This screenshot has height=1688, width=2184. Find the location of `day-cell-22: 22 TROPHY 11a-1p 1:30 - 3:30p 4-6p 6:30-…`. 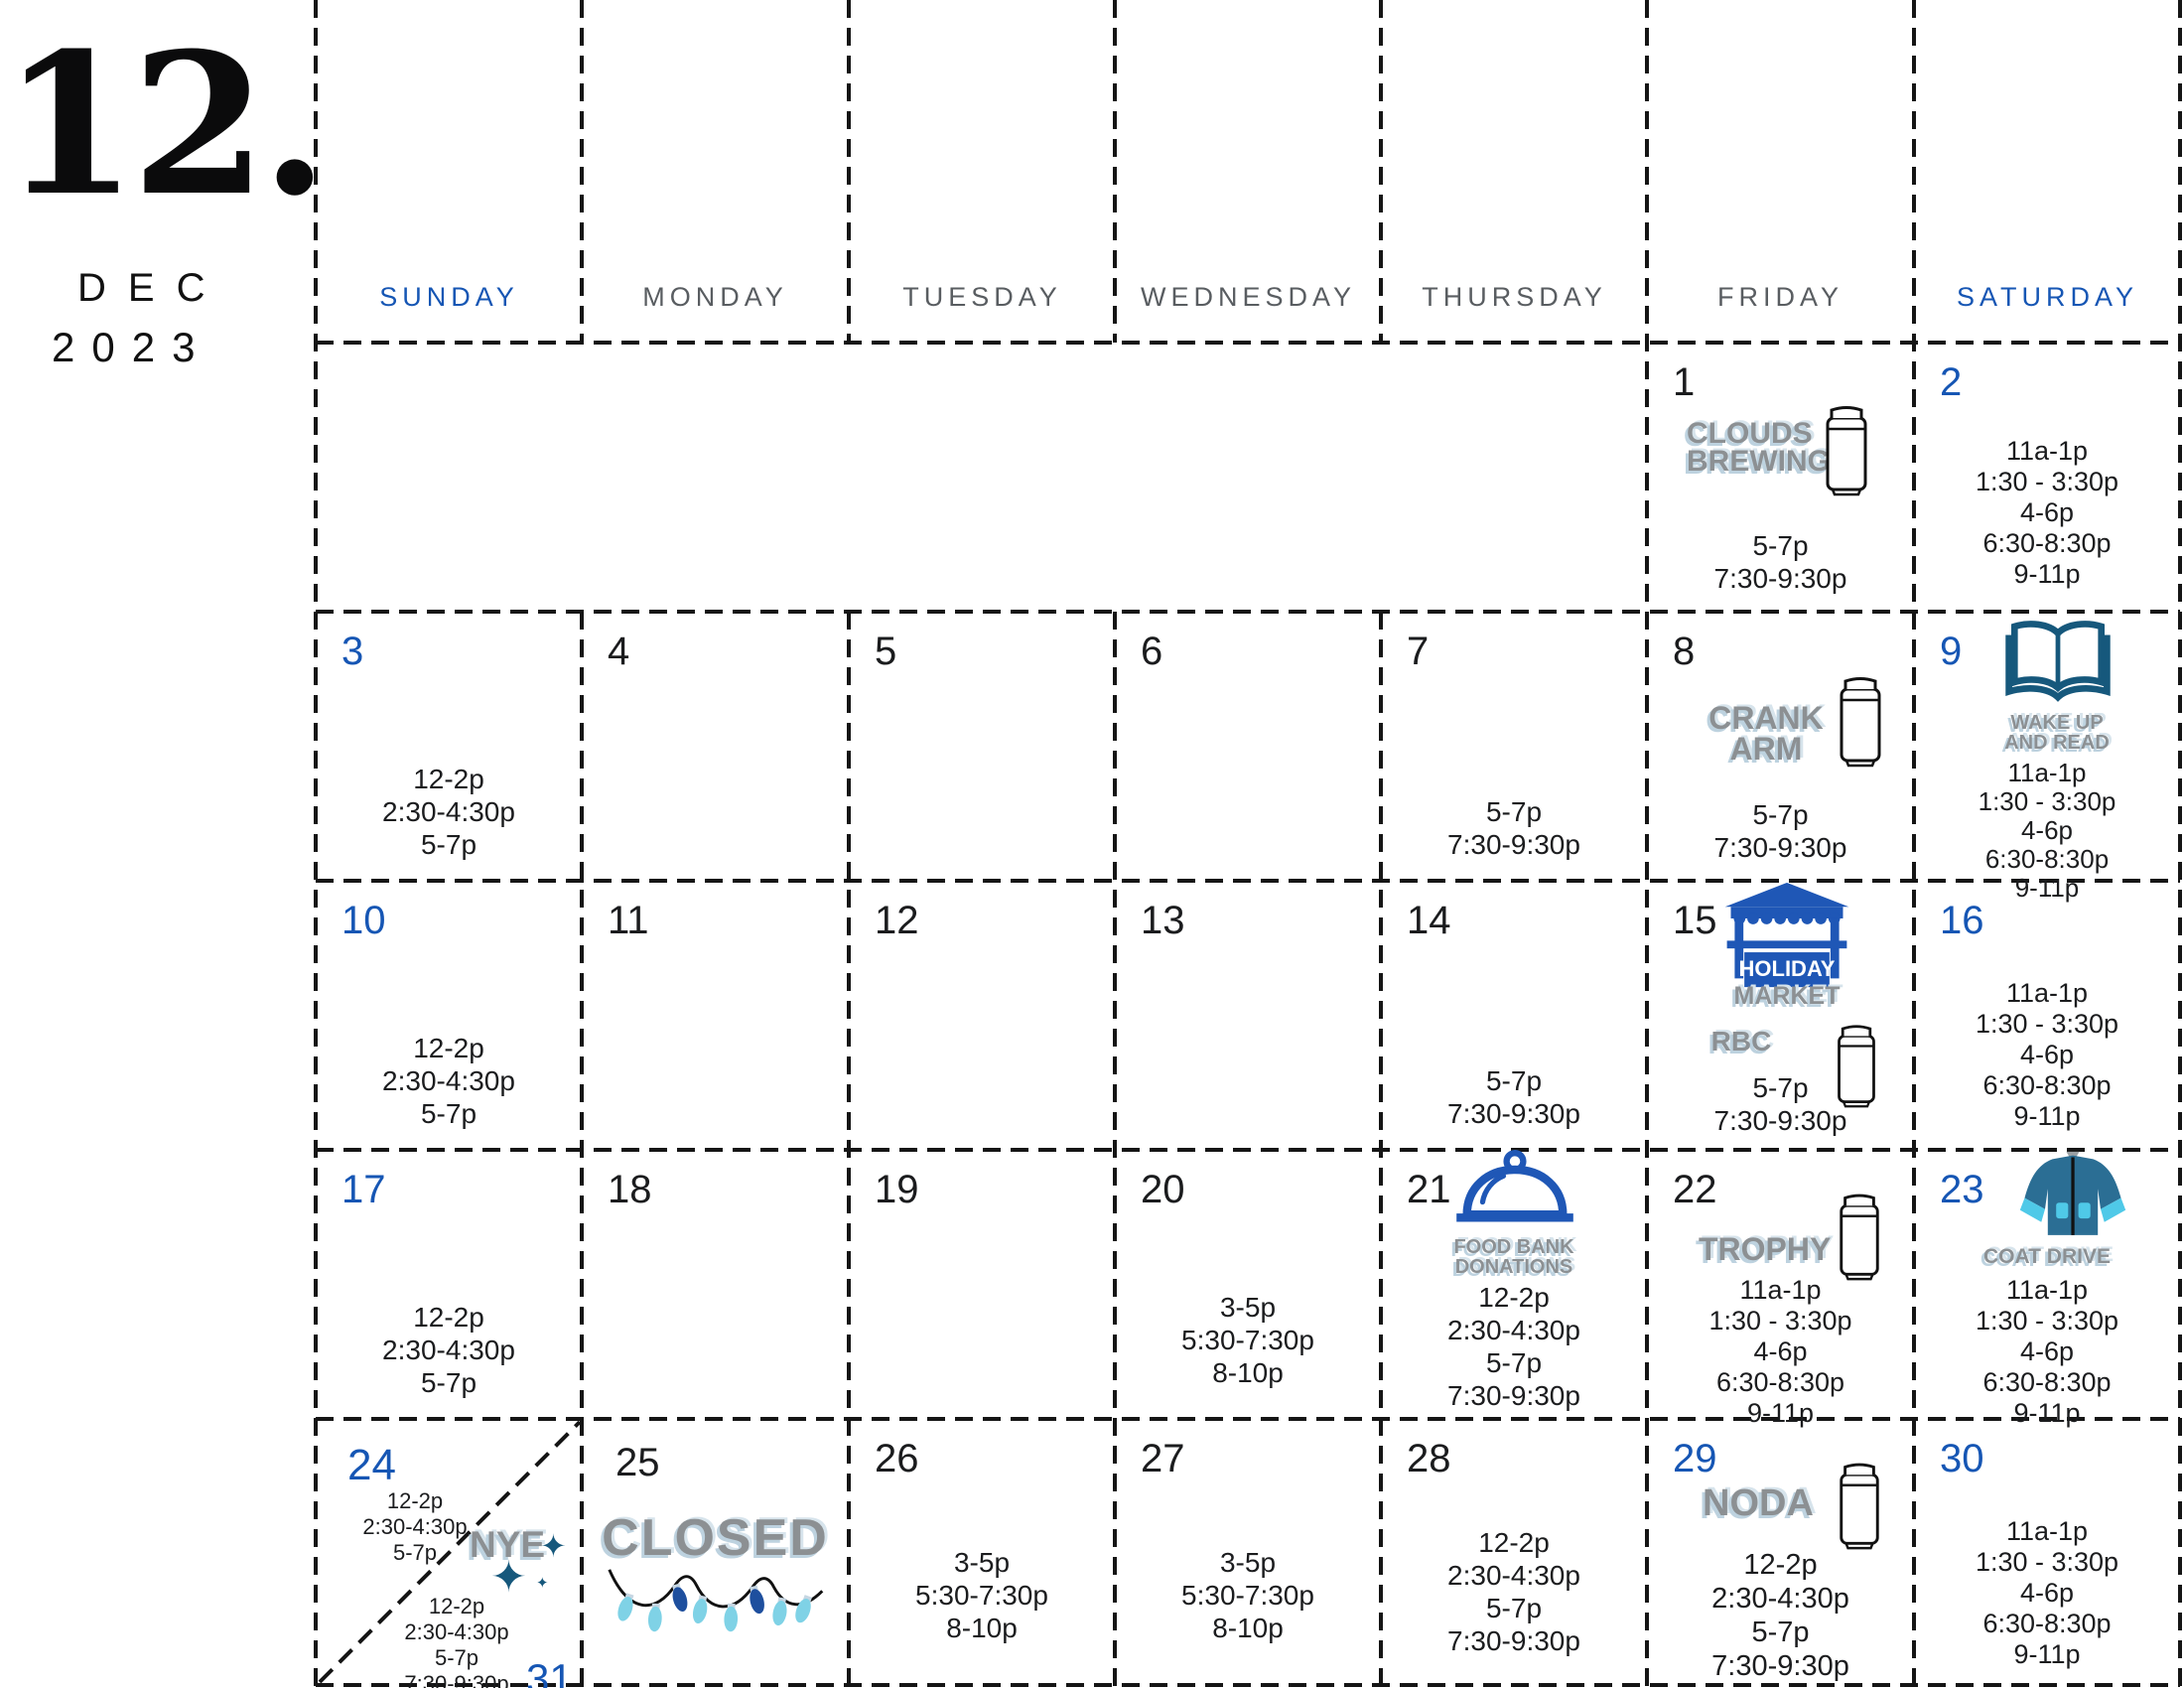

day-cell-22: 22 TROPHY 11a-1p 1:30 - 3:30p 4-6p 6:30-… is located at coordinates (1780, 1289).